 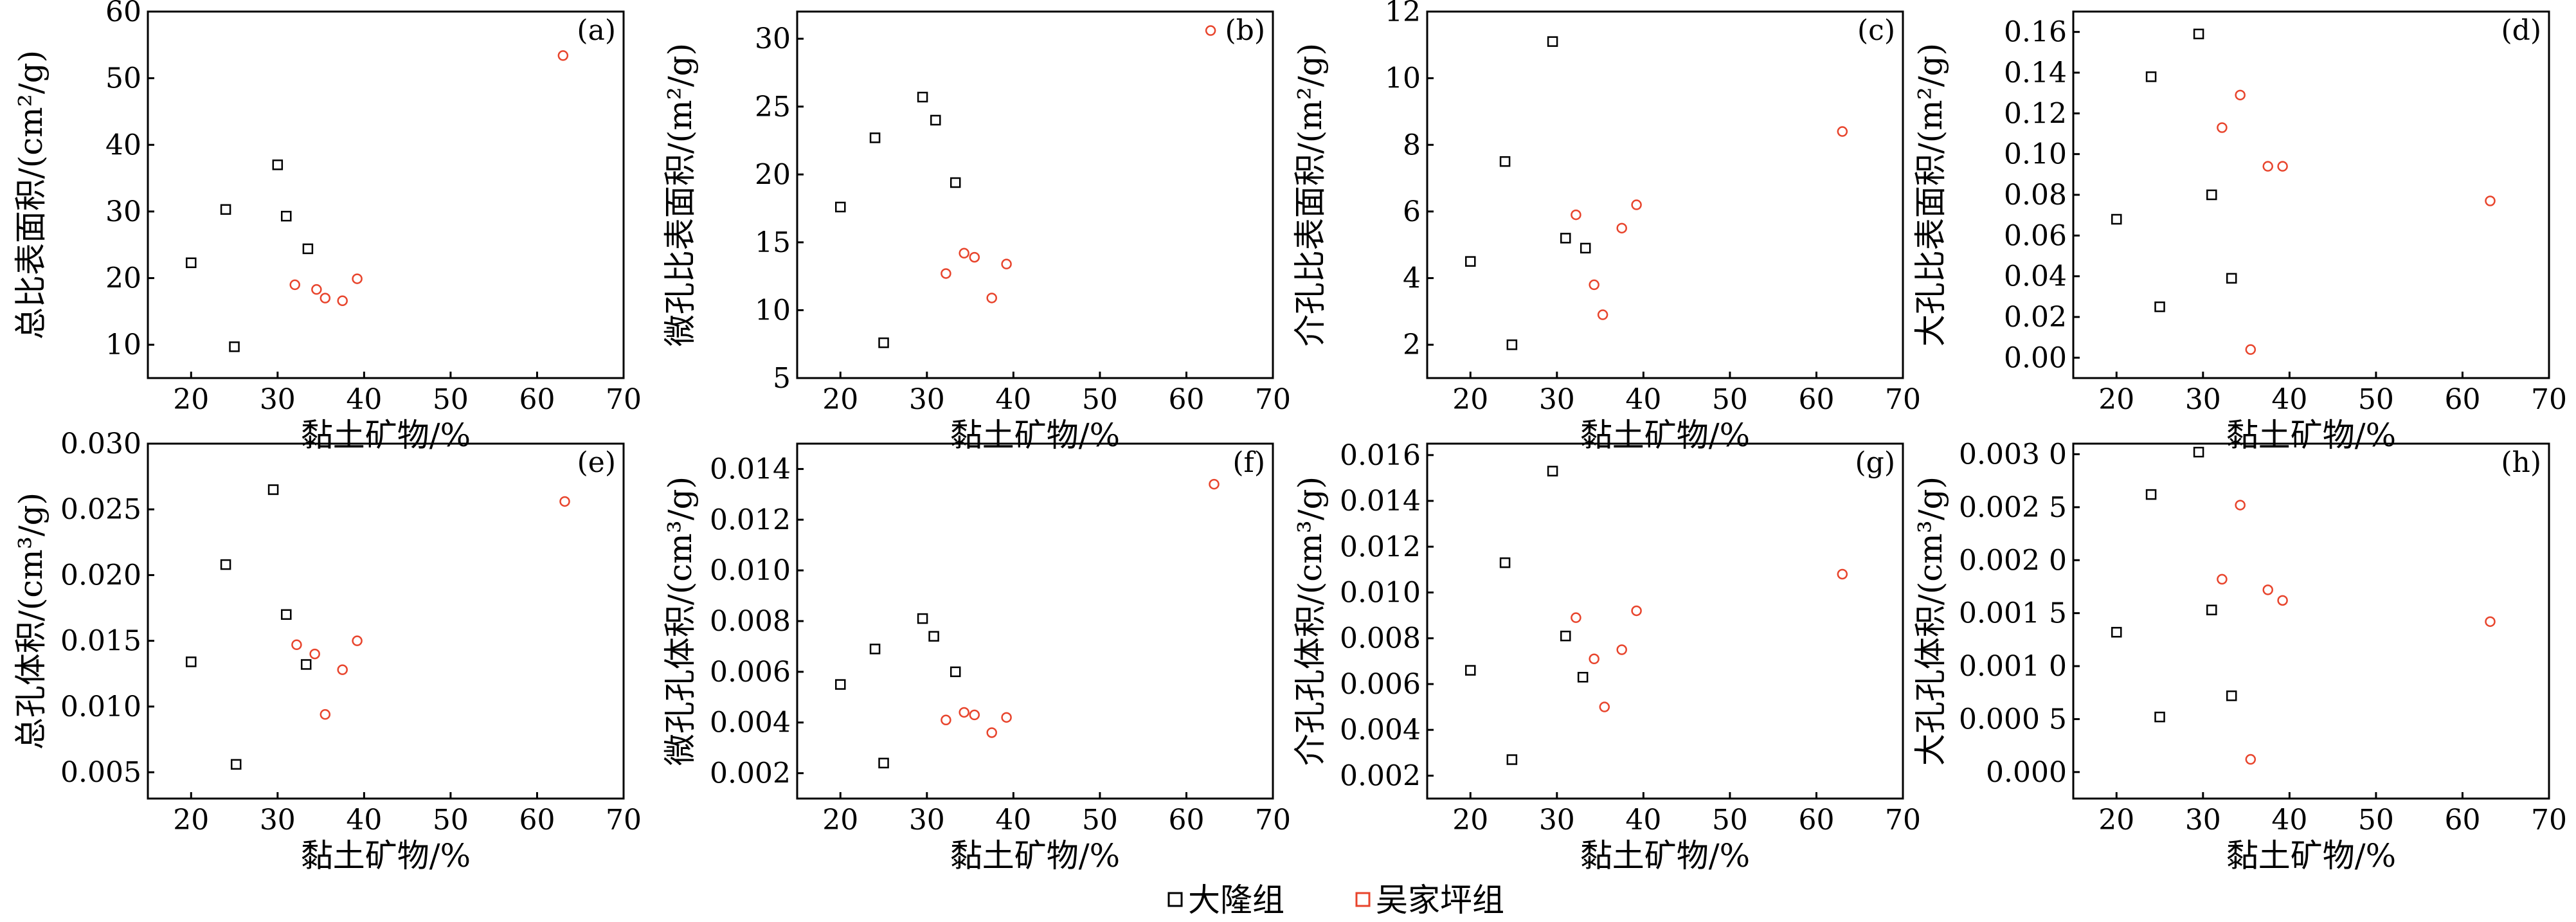 I want to click on chart-g-y-tick-label: 0.006, so click(x=1380, y=684).